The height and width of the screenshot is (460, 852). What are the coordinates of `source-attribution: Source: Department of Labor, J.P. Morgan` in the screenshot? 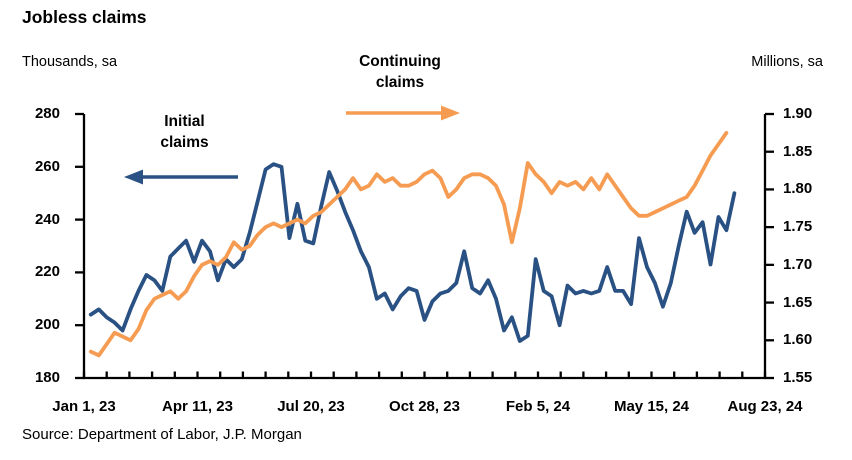 It's located at (162, 434).